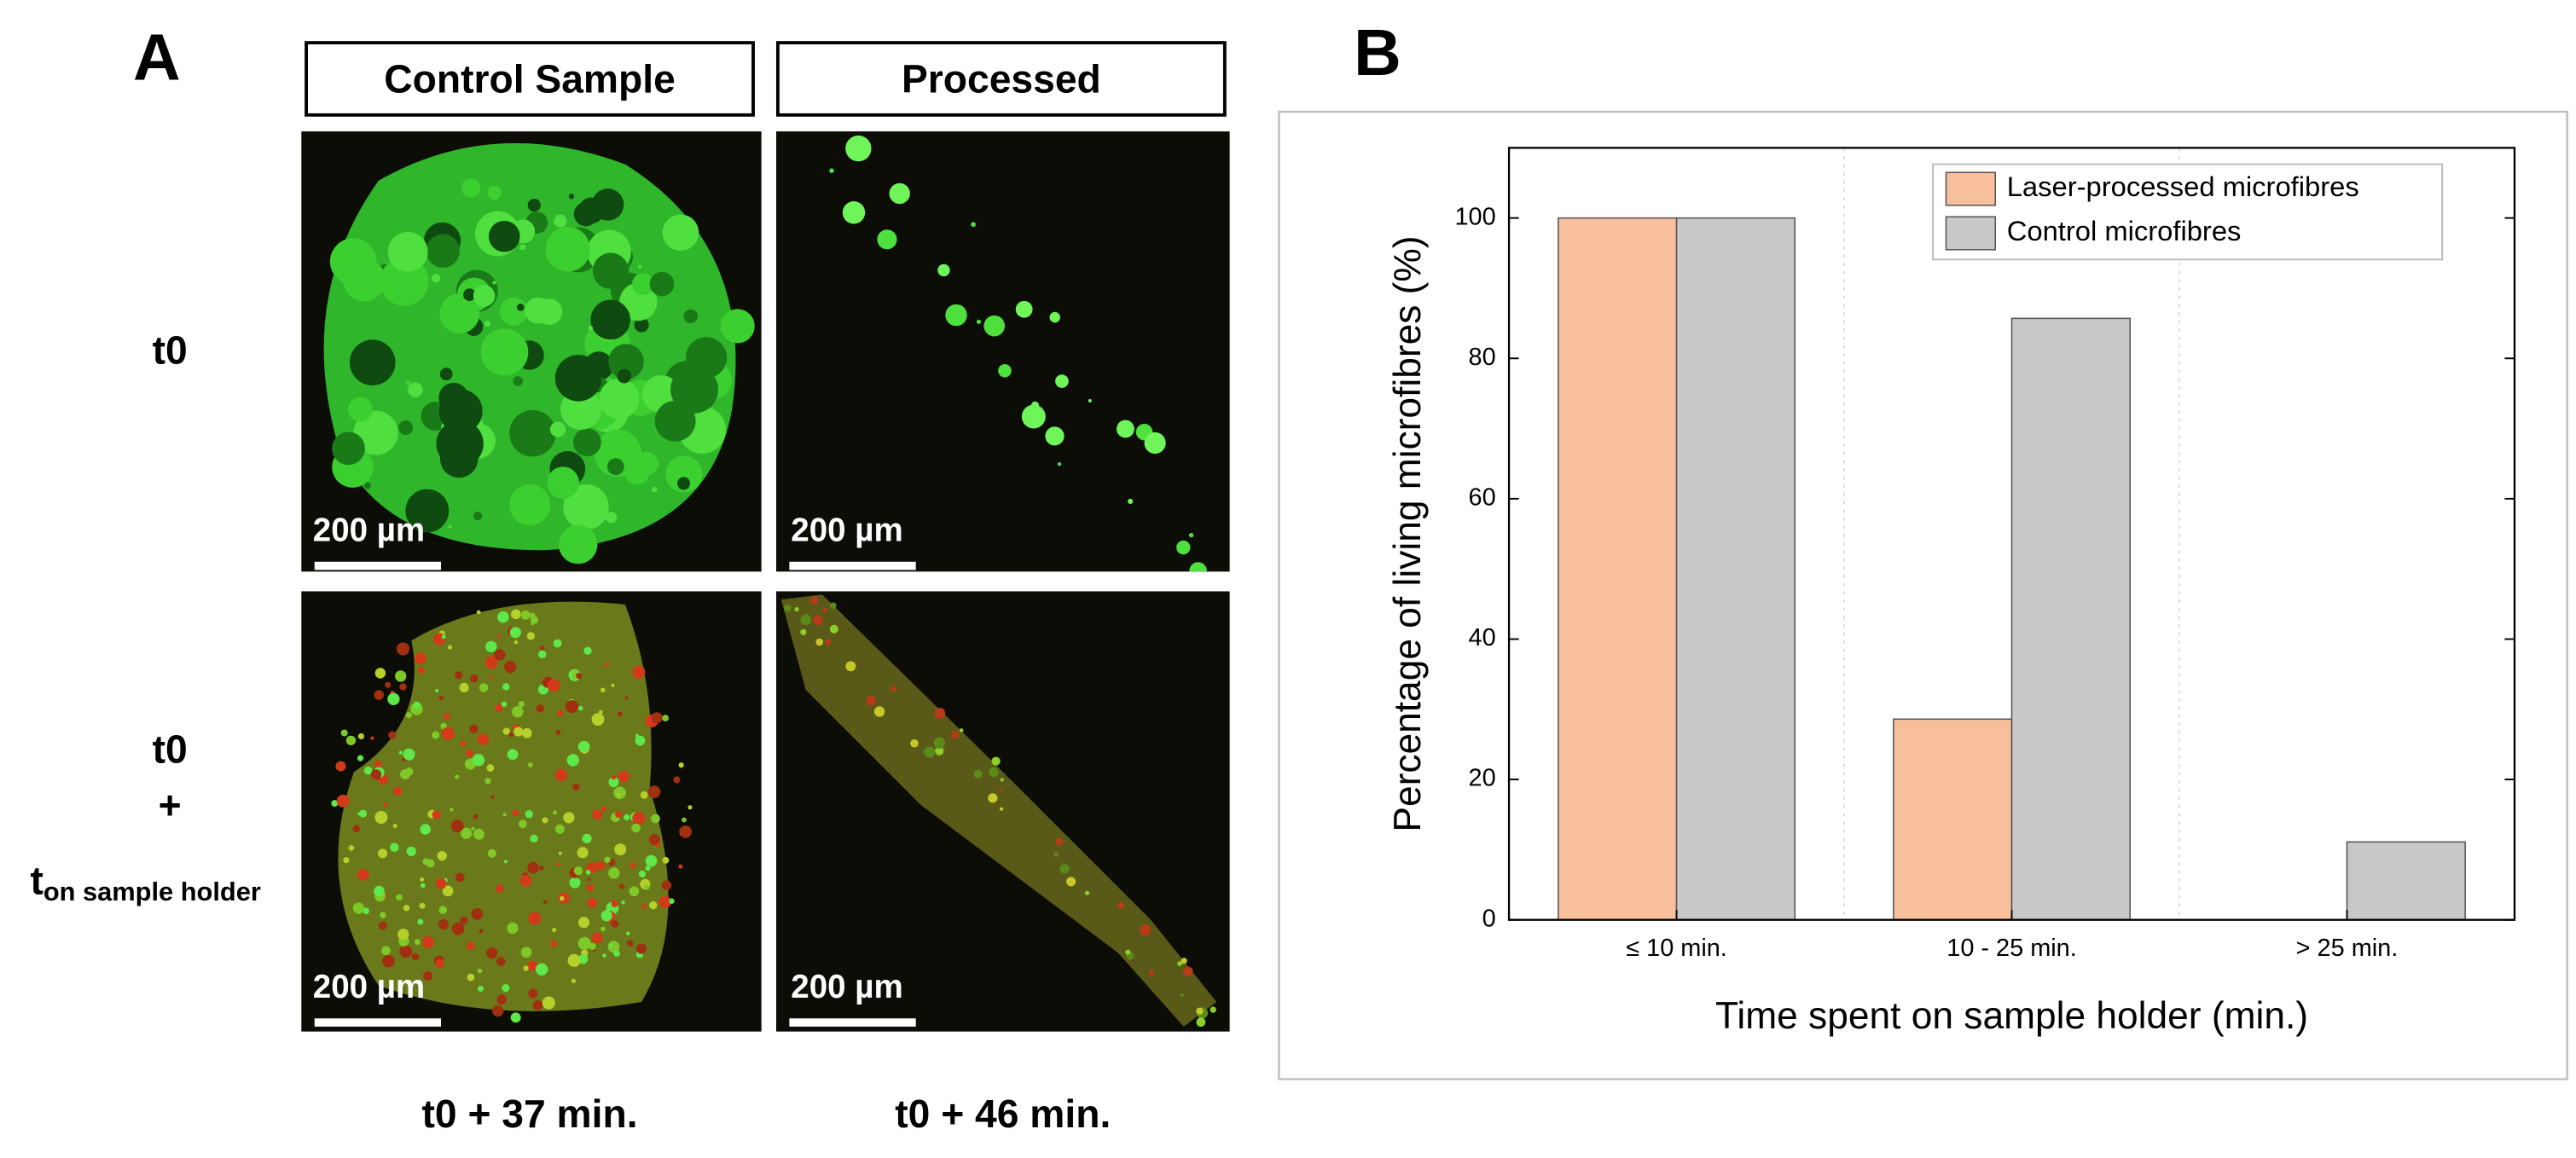 Image resolution: width=2576 pixels, height=1158 pixels. Describe the element at coordinates (1482, 637) in the screenshot. I see `y-tick-label: 40` at that location.